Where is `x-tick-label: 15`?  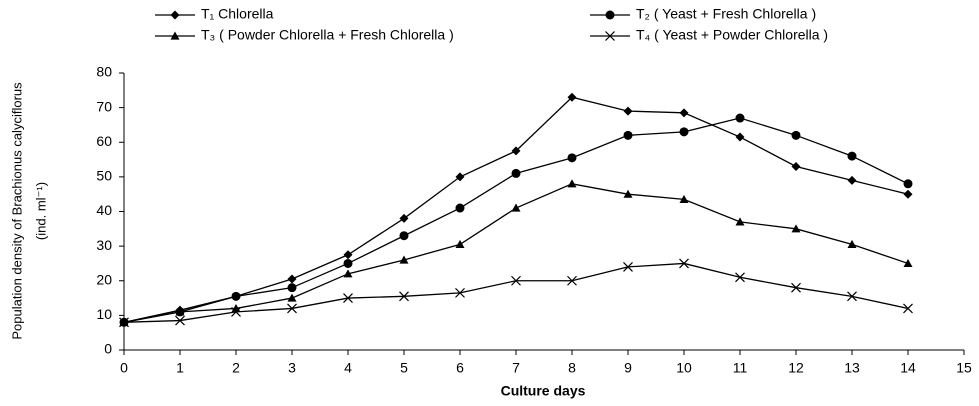 x-tick-label: 15 is located at coordinates (964, 368).